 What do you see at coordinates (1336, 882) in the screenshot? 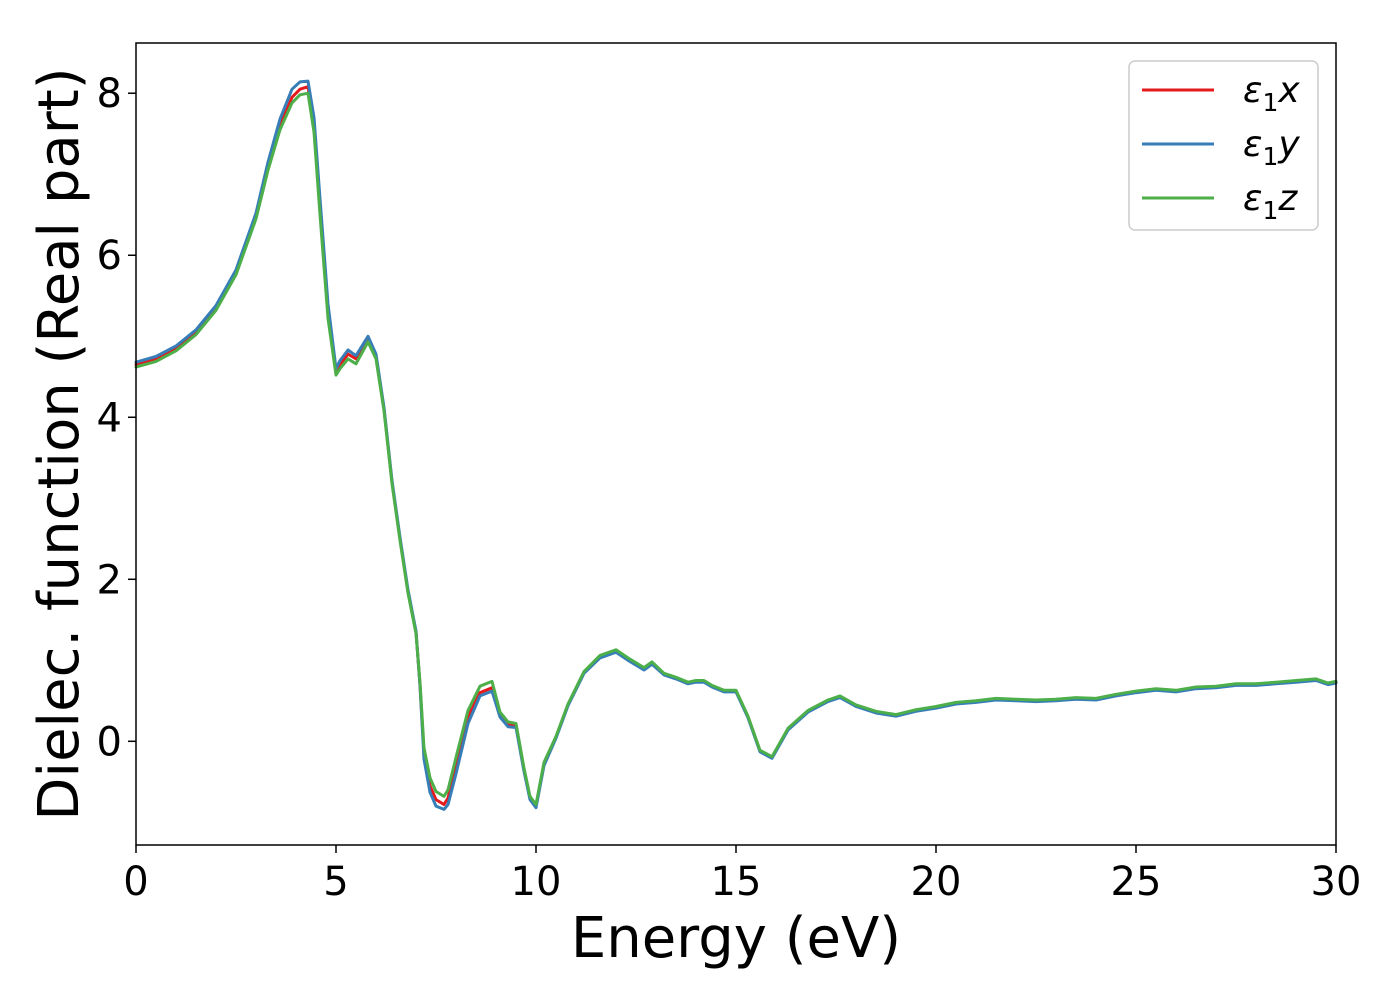
I see `x-tick-label: 30` at bounding box center [1336, 882].